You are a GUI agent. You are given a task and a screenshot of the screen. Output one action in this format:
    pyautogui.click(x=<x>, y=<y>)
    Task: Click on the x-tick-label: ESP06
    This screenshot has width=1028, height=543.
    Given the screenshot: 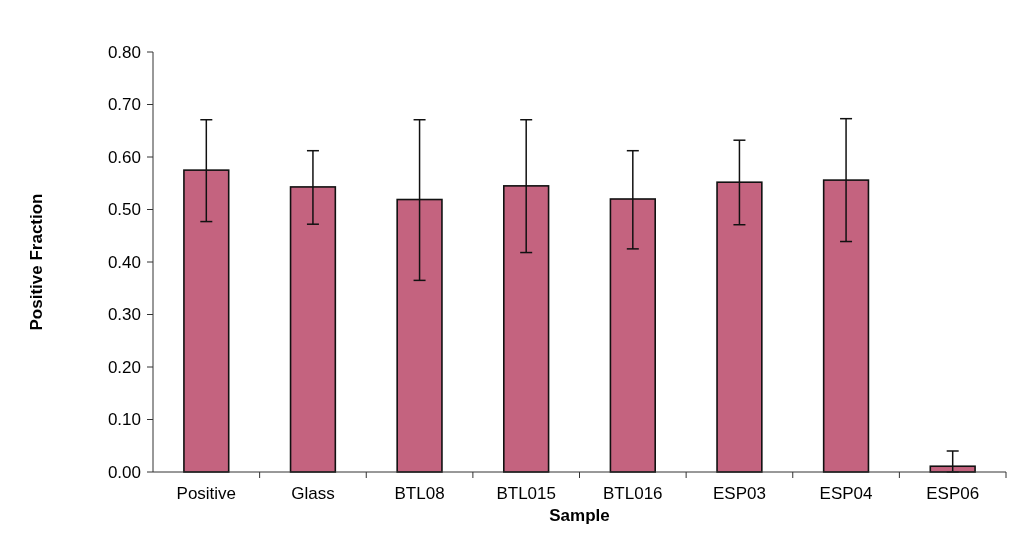 What is the action you would take?
    pyautogui.click(x=953, y=493)
    